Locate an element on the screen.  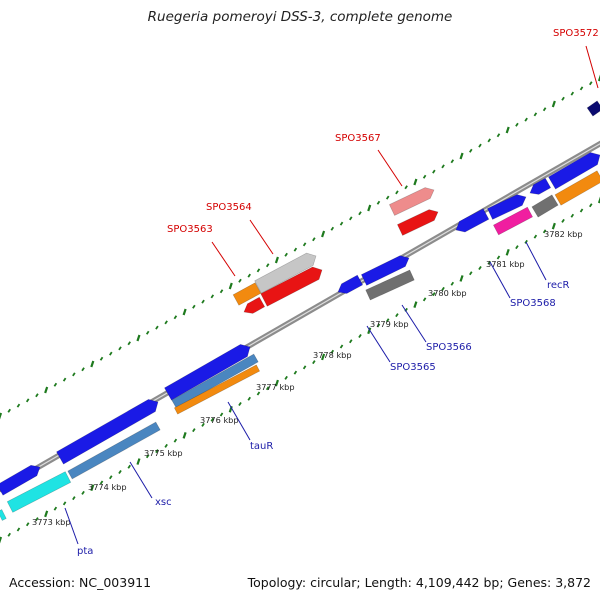
gene-label: SPO3566 is located at coordinates (449, 347).